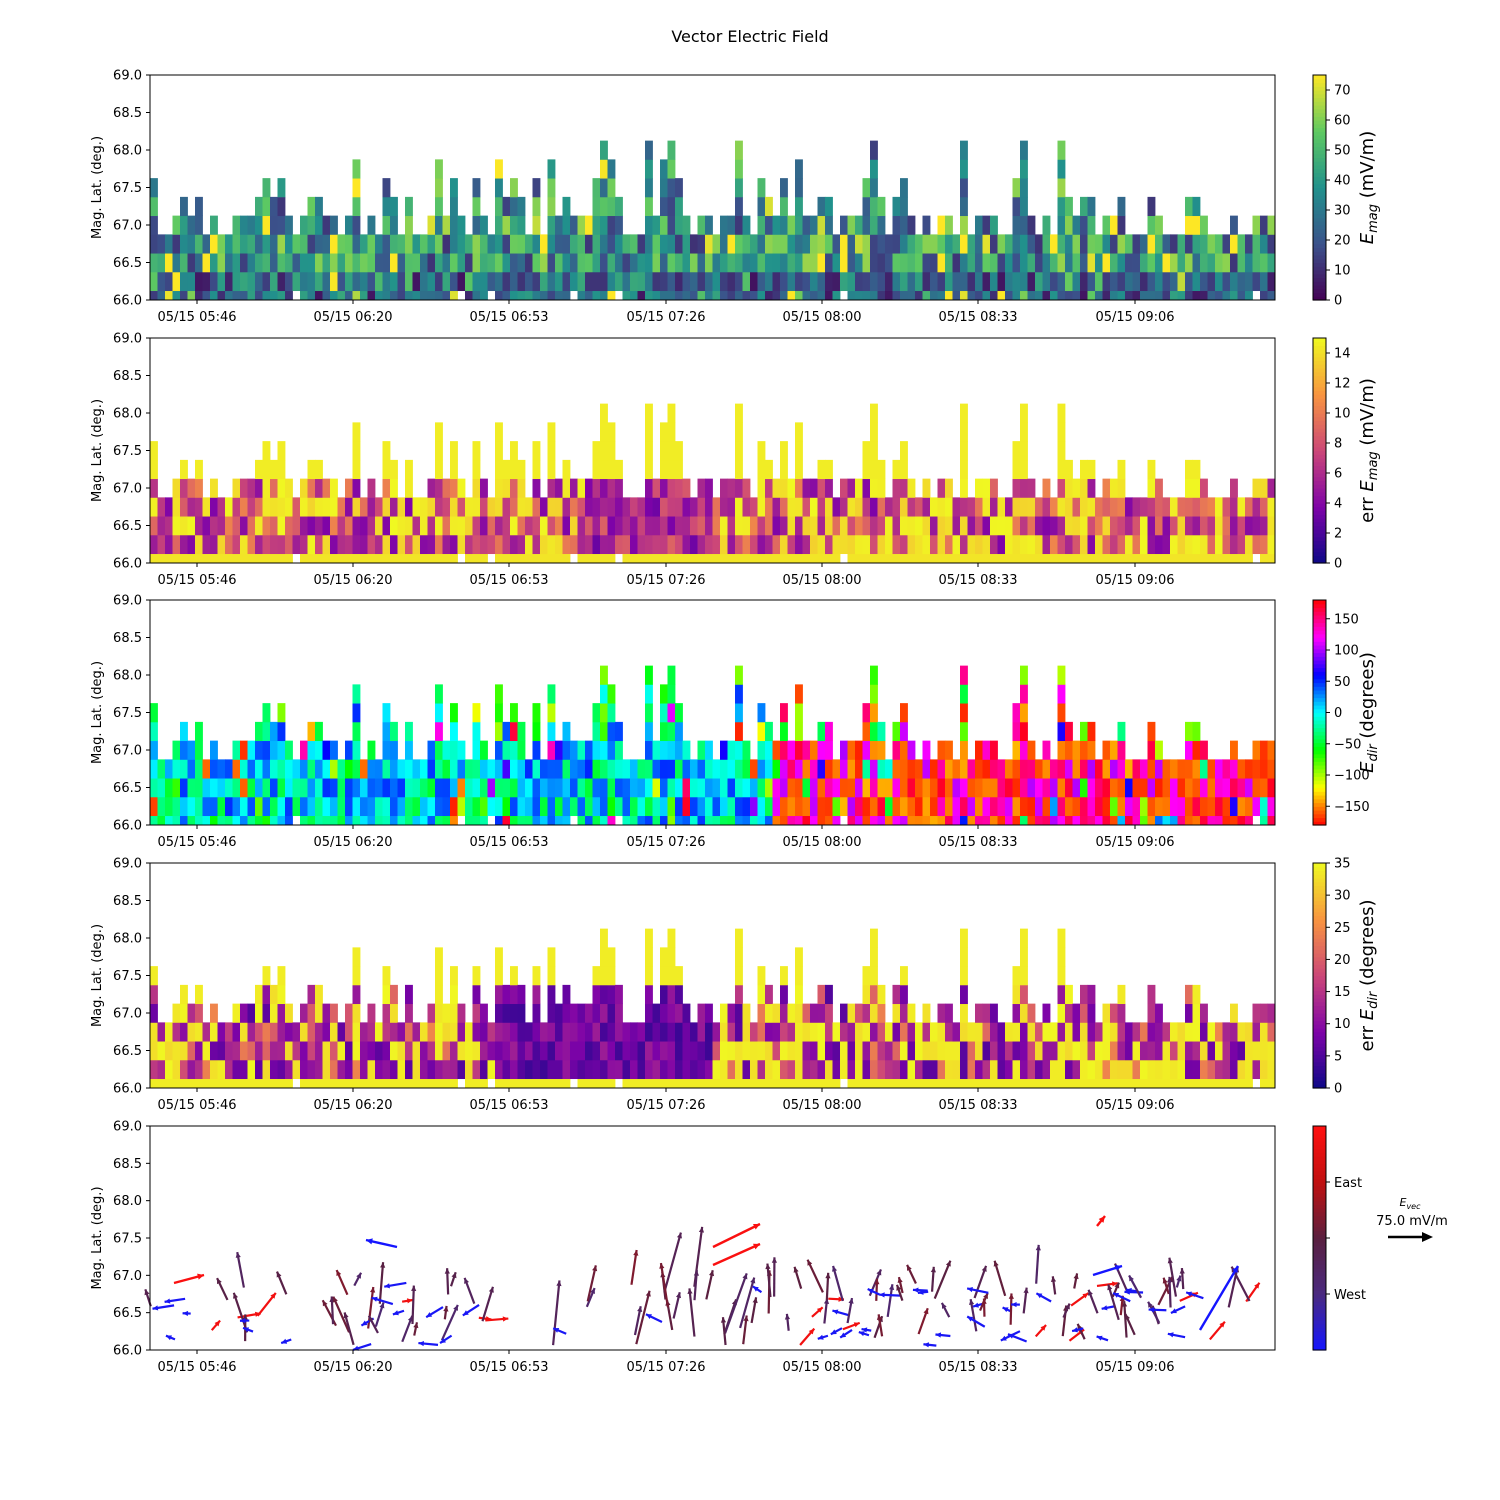 The image size is (1500, 1500). Describe the element at coordinates (1352, 807) in the screenshot. I see `colorbar-tick-label: −150` at that location.